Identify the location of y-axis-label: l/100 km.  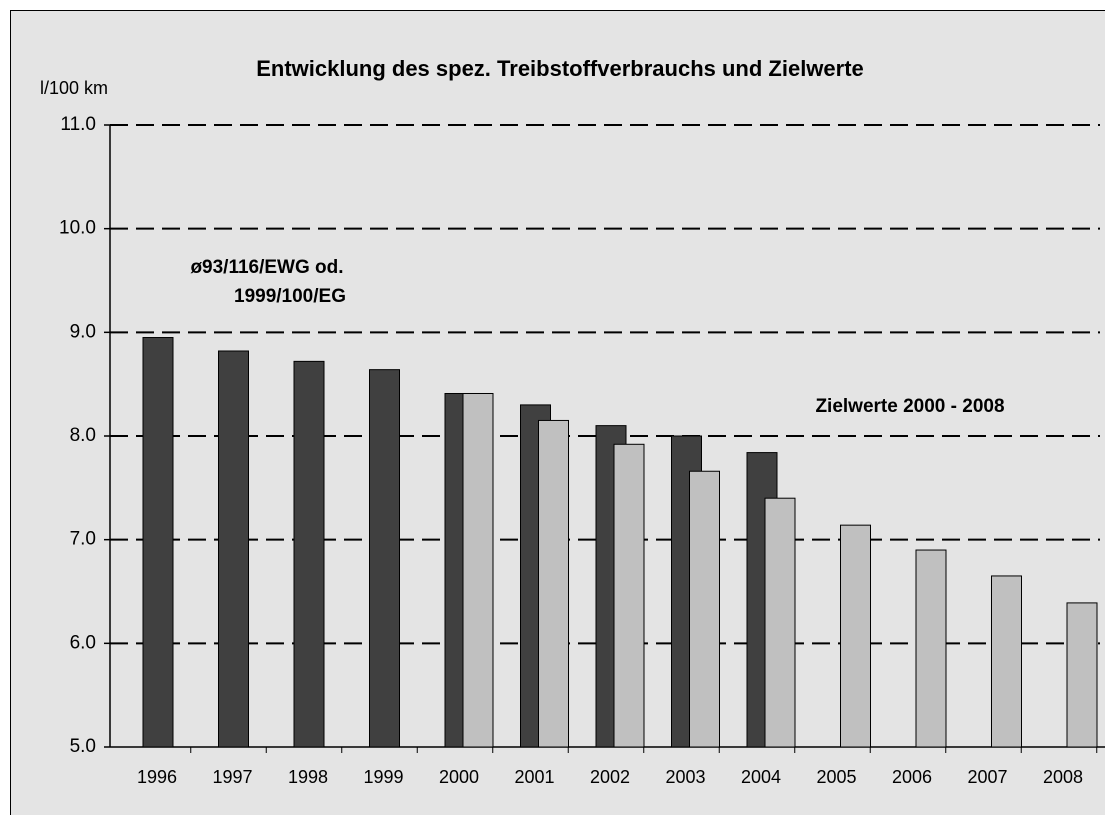
(74, 88).